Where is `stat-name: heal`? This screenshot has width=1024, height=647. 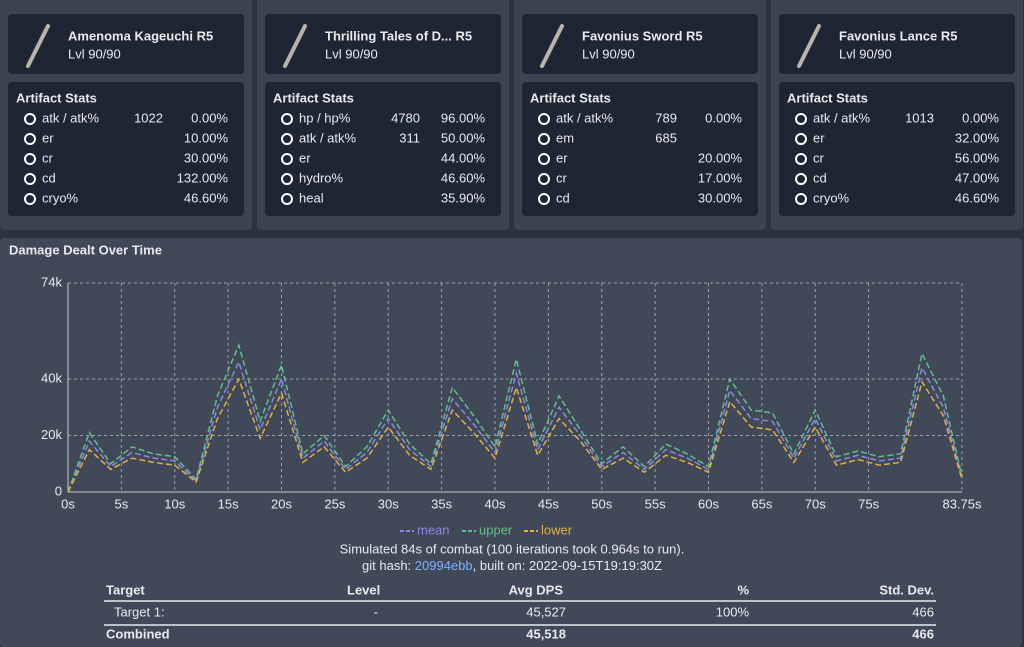
stat-name: heal is located at coordinates (311, 197).